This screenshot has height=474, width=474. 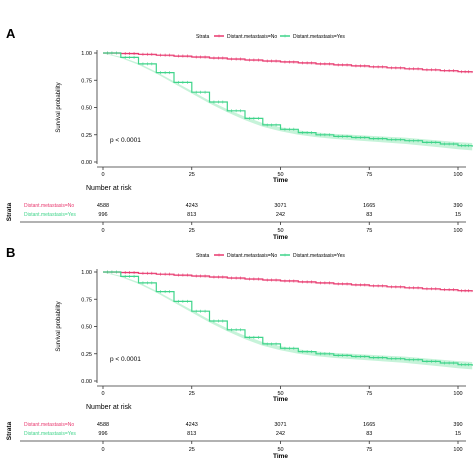 What do you see at coordinates (11, 33) in the screenshot?
I see `panel-letter: A` at bounding box center [11, 33].